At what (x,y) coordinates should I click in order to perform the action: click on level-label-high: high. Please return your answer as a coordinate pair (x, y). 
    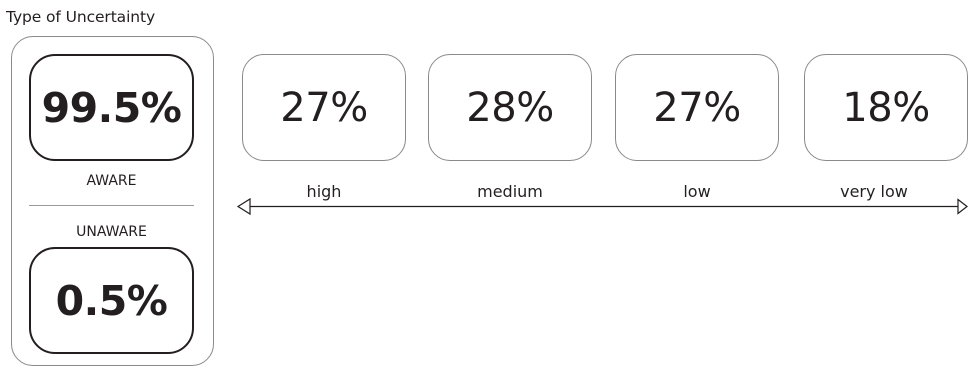
    Looking at the image, I should click on (324, 191).